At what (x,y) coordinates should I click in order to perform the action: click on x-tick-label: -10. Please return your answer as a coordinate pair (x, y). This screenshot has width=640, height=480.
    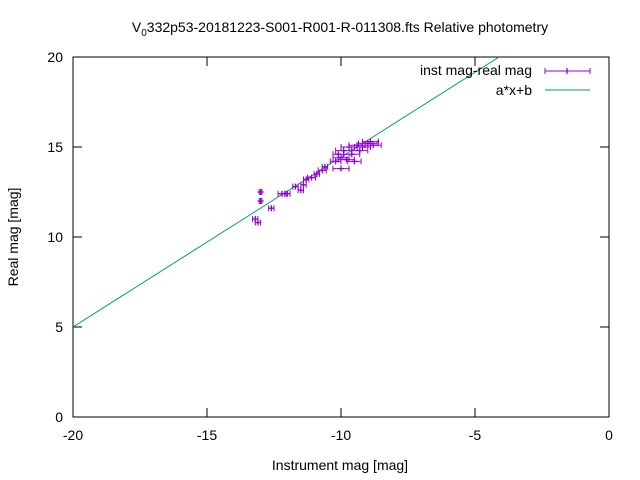
    Looking at the image, I should click on (341, 435).